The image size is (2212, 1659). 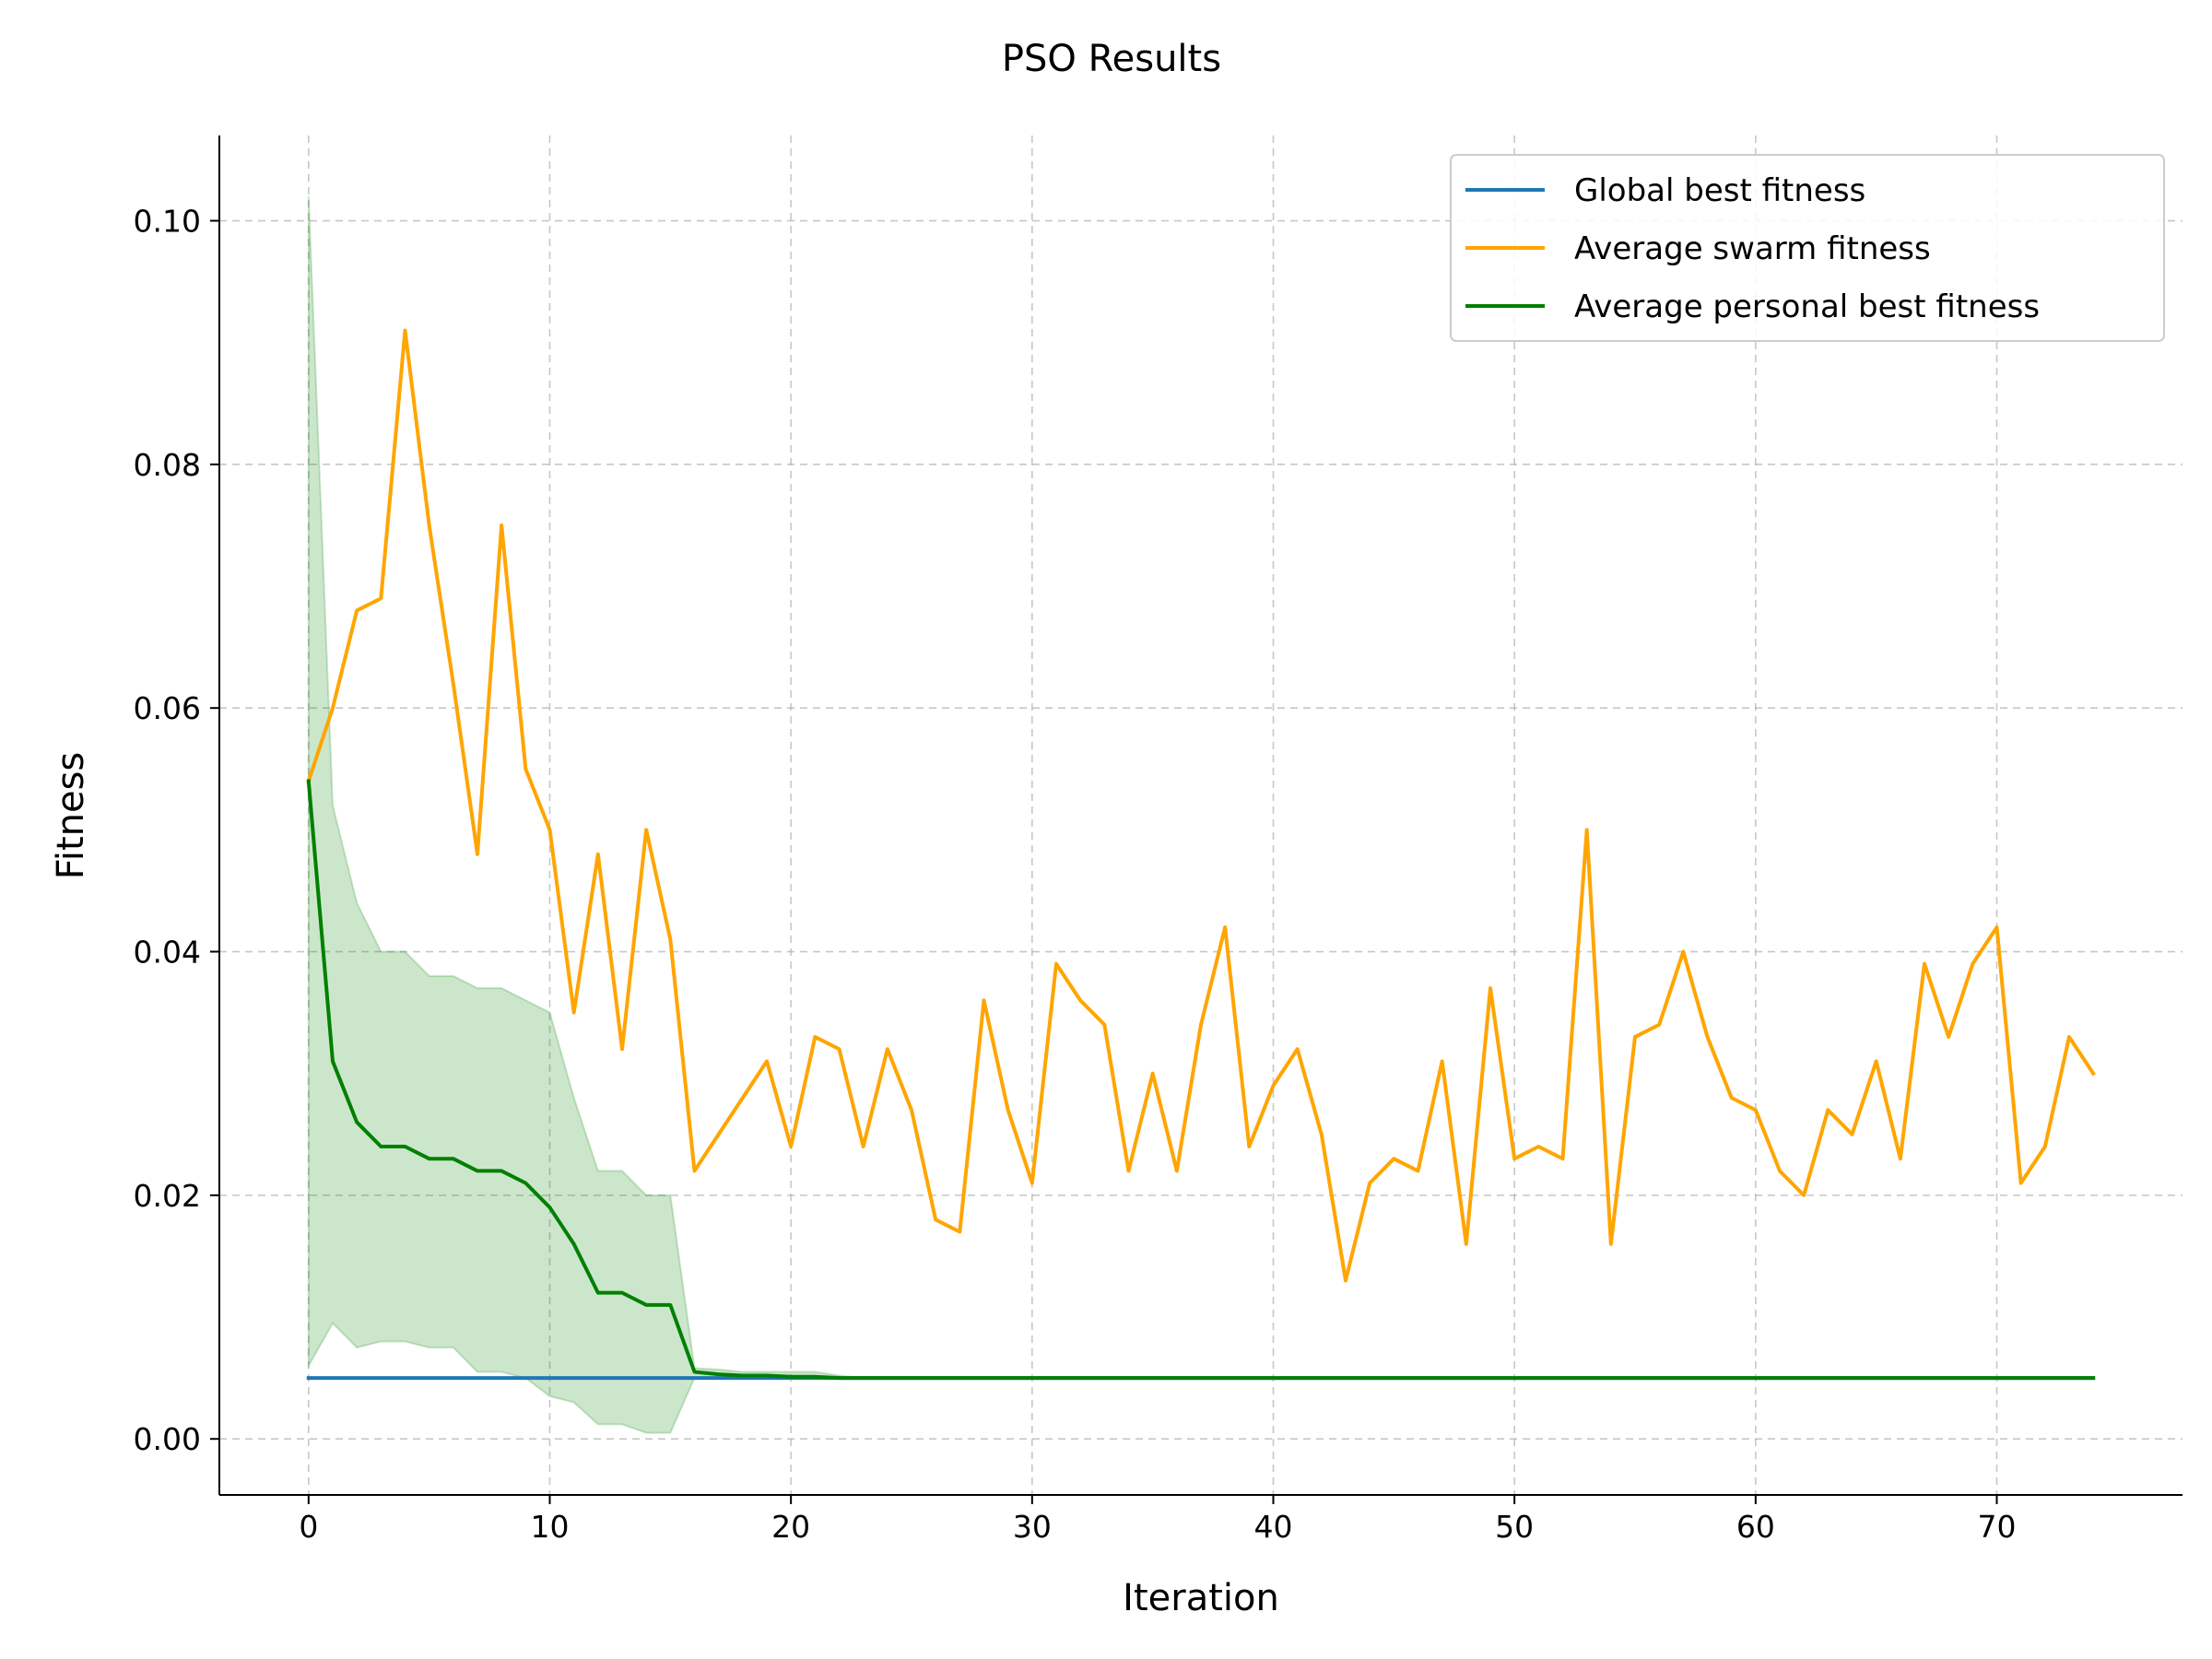 I want to click on x-tick-label: 60, so click(x=1755, y=1527).